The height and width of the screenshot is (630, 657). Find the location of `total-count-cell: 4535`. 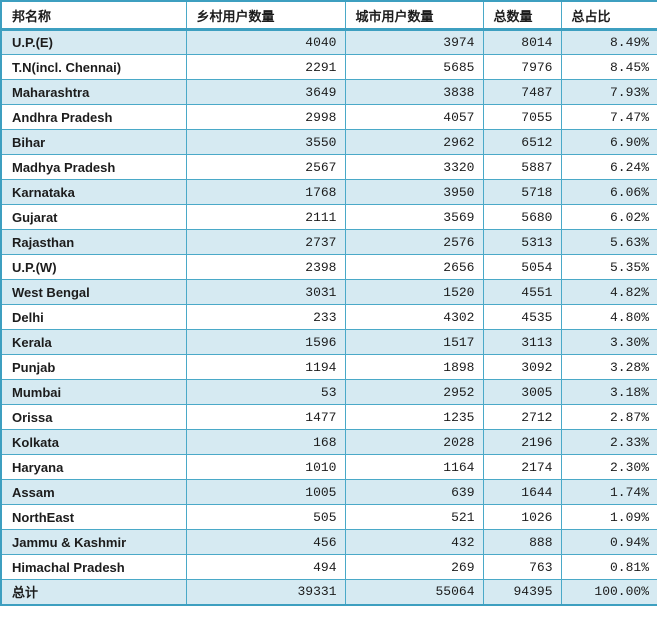

total-count-cell: 4535 is located at coordinates (521, 317).